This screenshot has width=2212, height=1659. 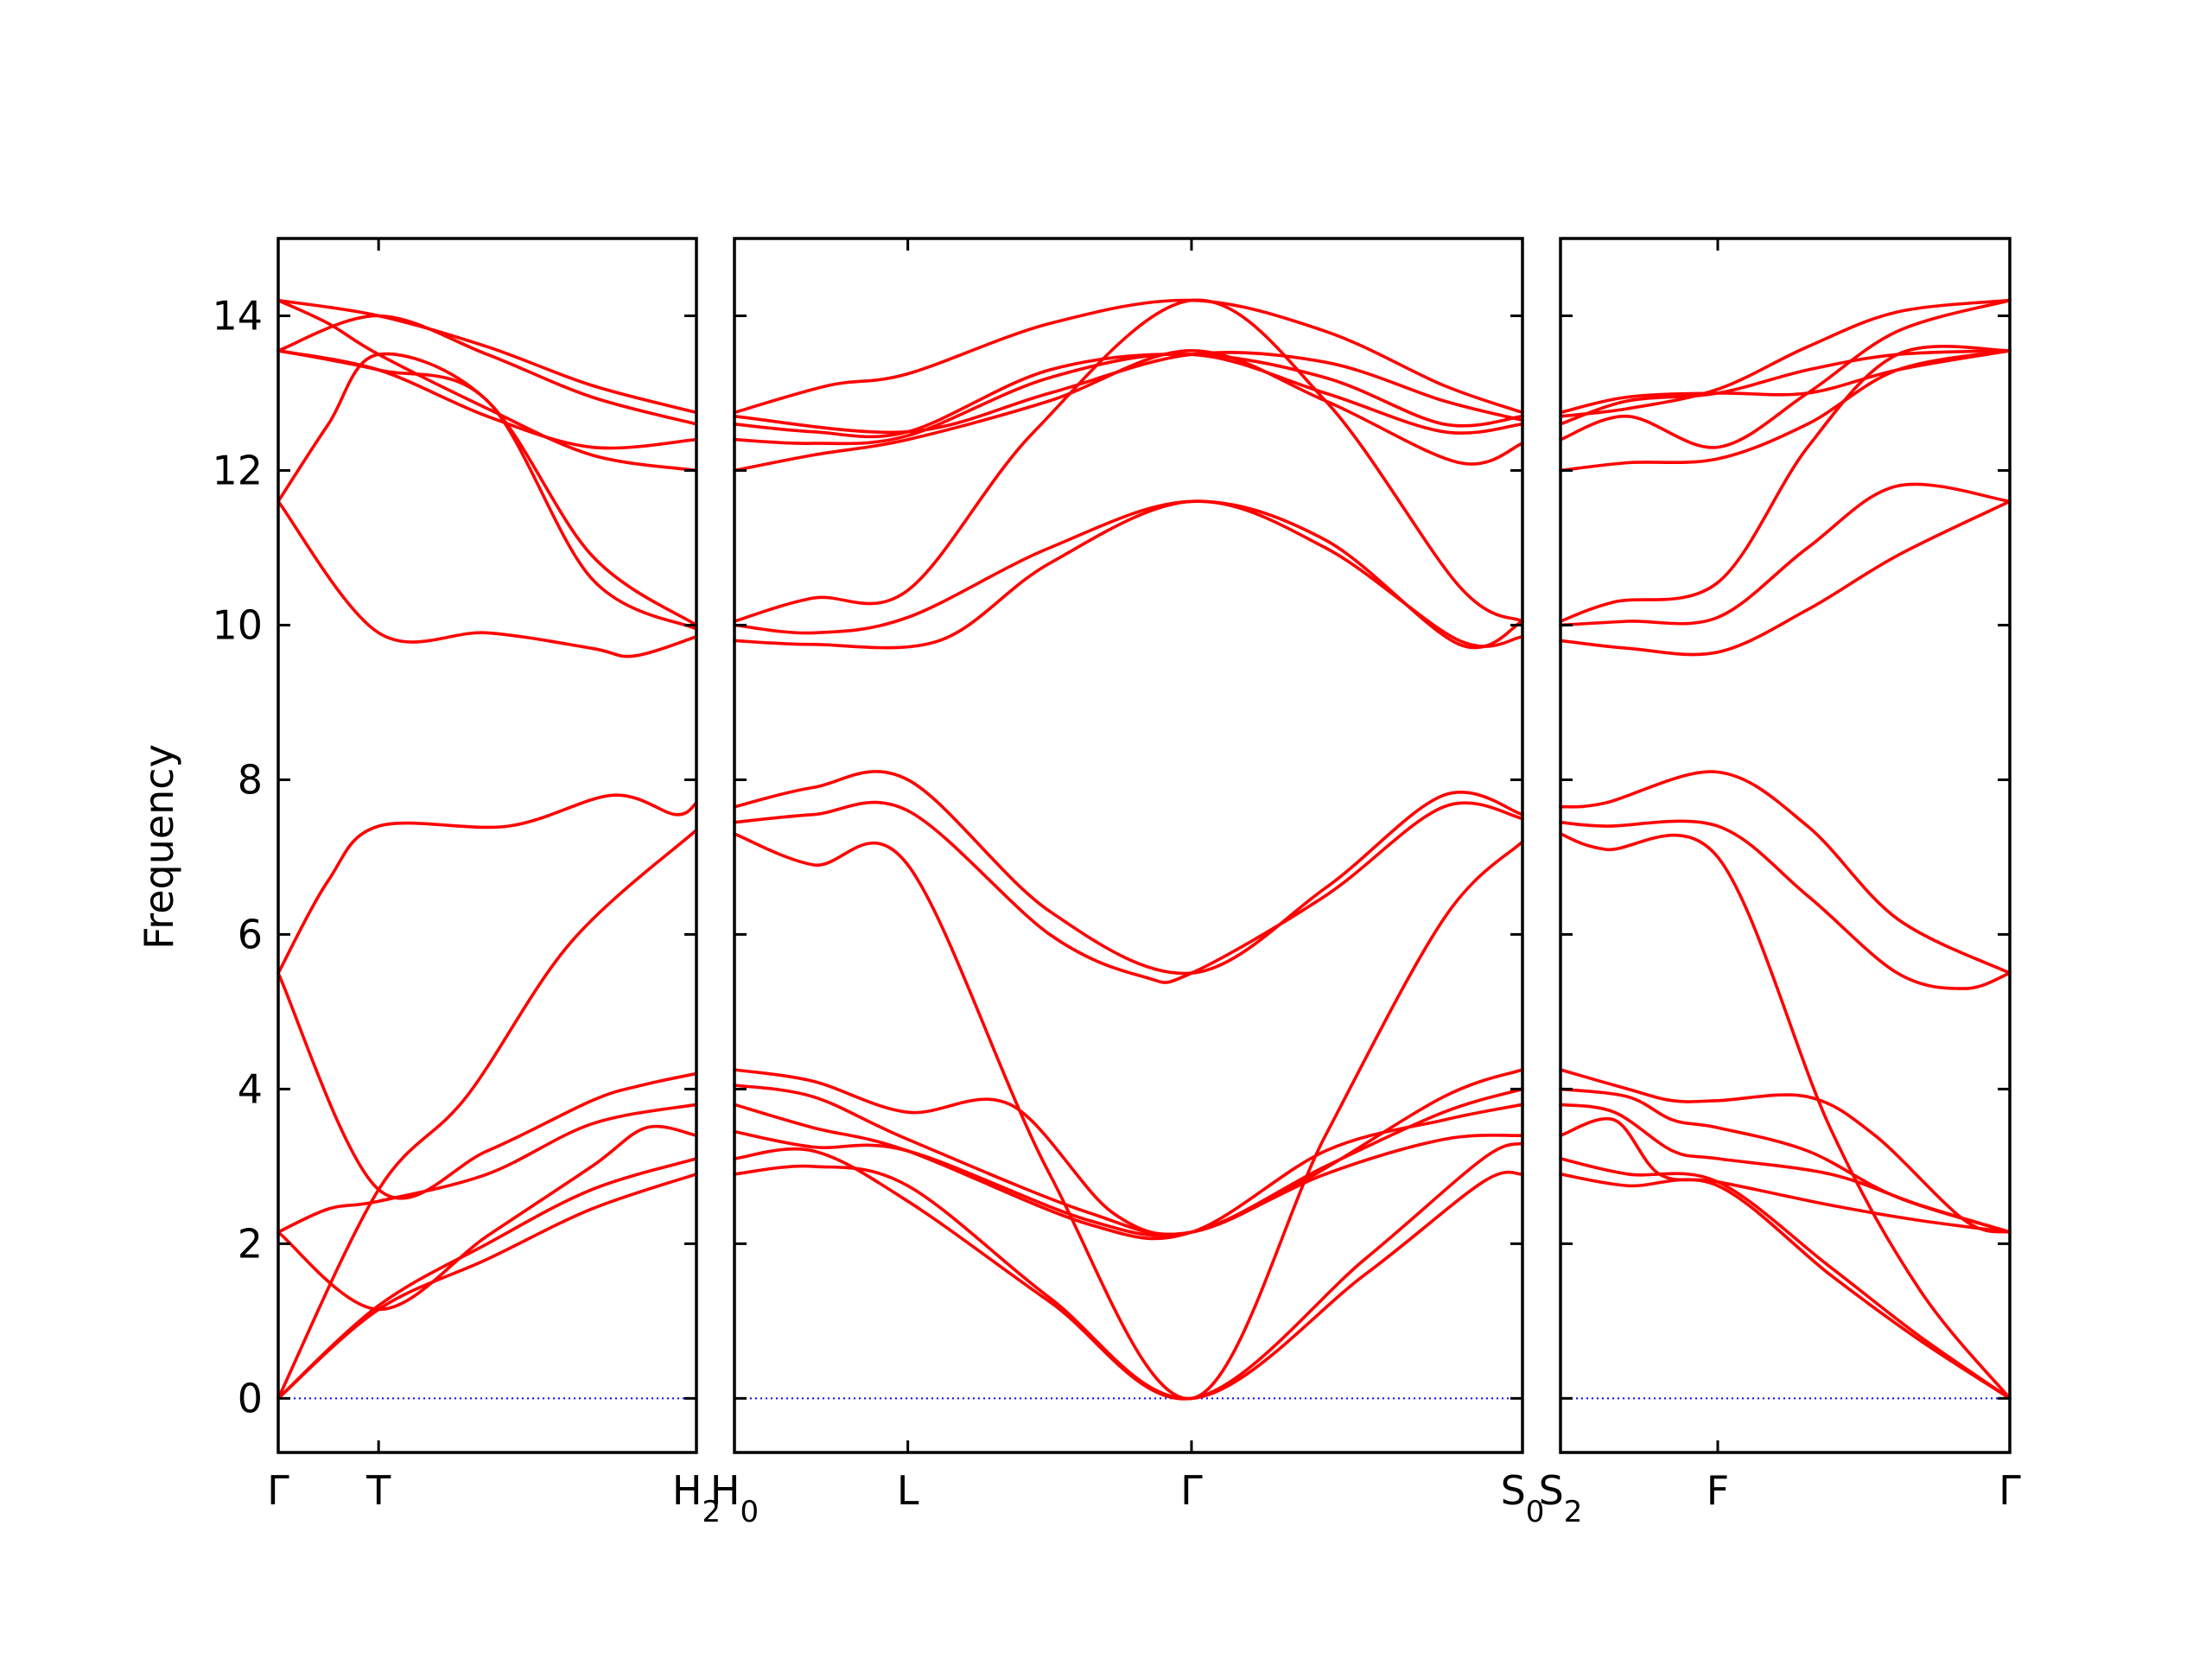 I want to click on y-tick-label: 4, so click(x=250, y=1088).